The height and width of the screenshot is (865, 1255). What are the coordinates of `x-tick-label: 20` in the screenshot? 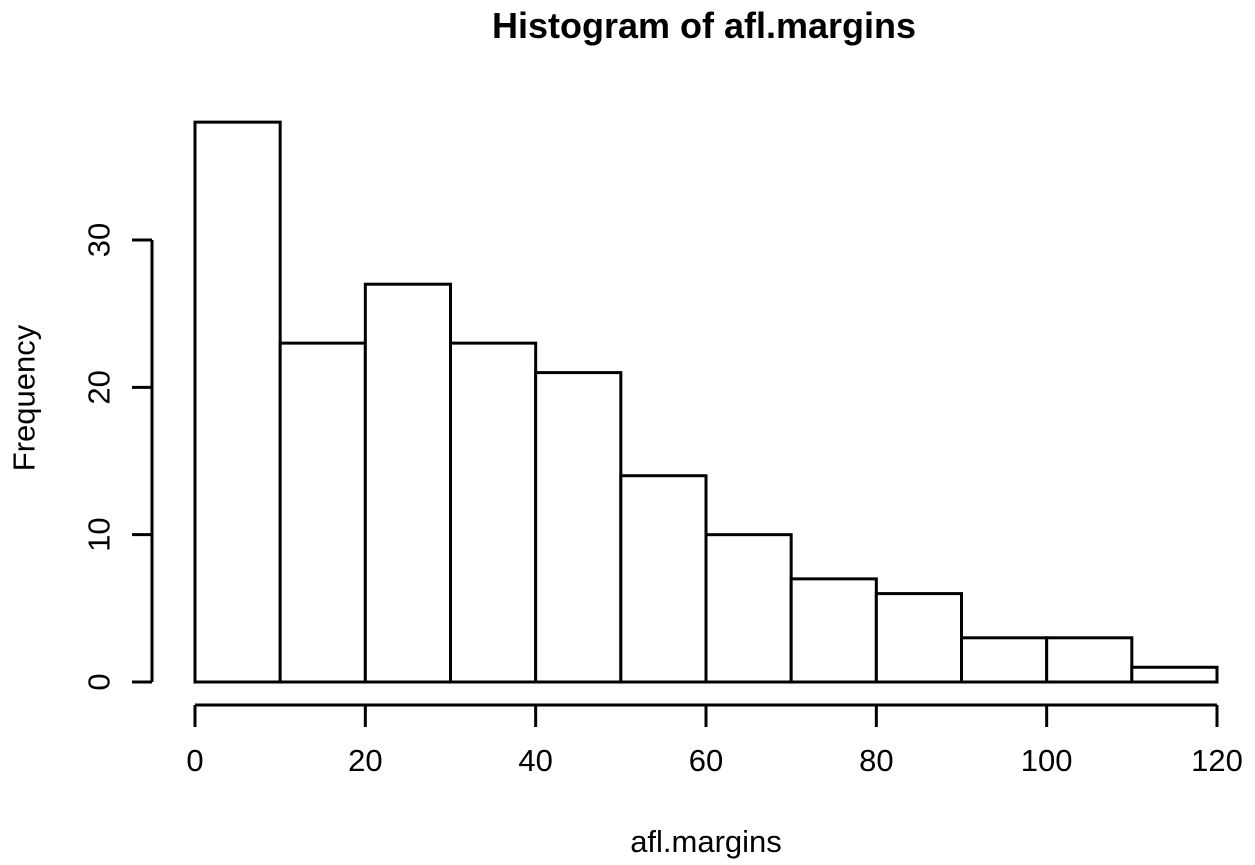 It's located at (365, 760).